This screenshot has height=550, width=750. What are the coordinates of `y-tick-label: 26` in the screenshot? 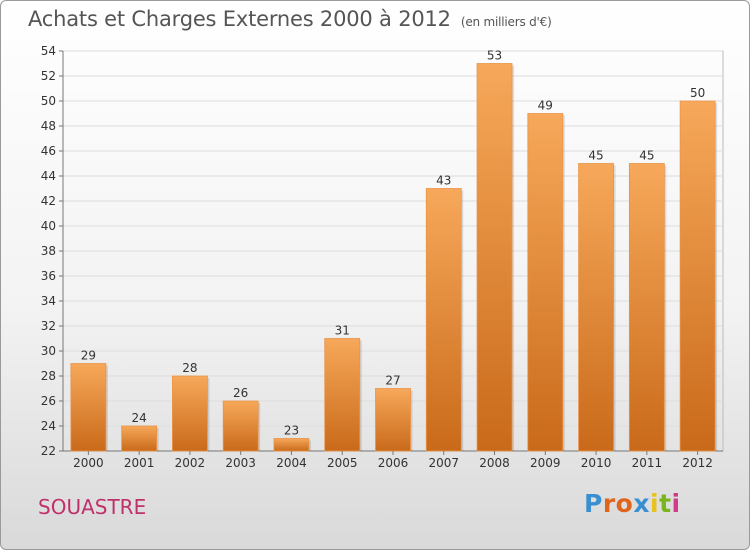 It's located at (48, 401).